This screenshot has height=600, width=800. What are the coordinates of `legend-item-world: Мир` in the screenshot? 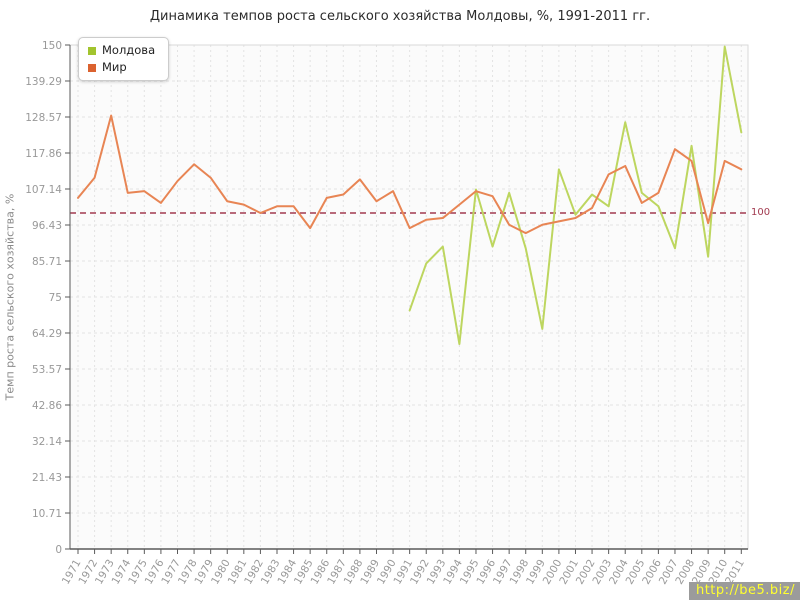 It's located at (121, 67).